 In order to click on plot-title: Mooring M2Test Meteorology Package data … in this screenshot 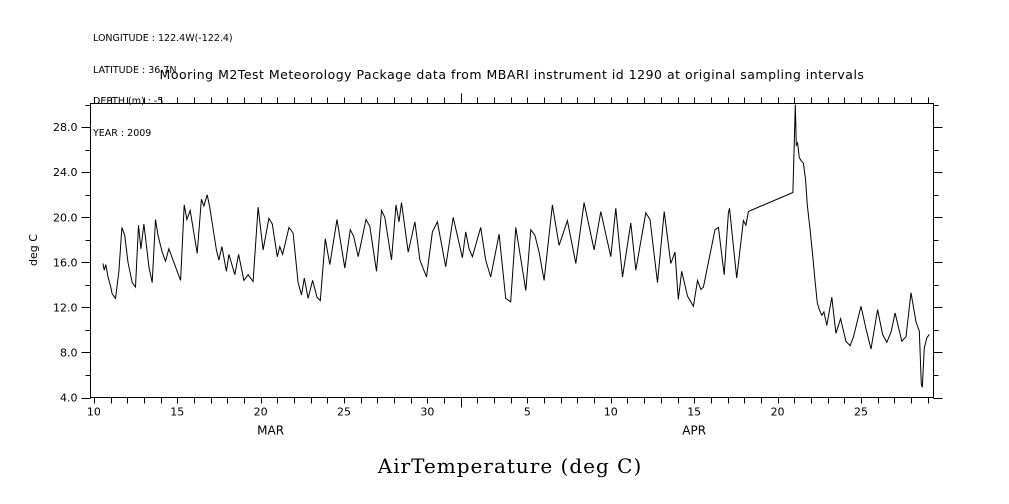, I will do `click(512, 74)`.